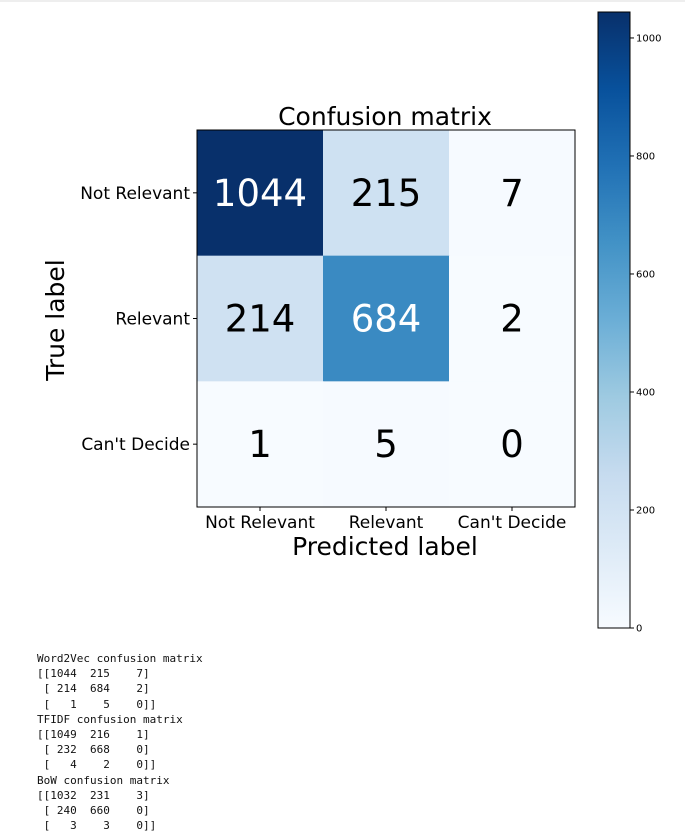  Describe the element at coordinates (97, 704) in the screenshot. I see `console-line: [ 1 5 0]]` at that location.